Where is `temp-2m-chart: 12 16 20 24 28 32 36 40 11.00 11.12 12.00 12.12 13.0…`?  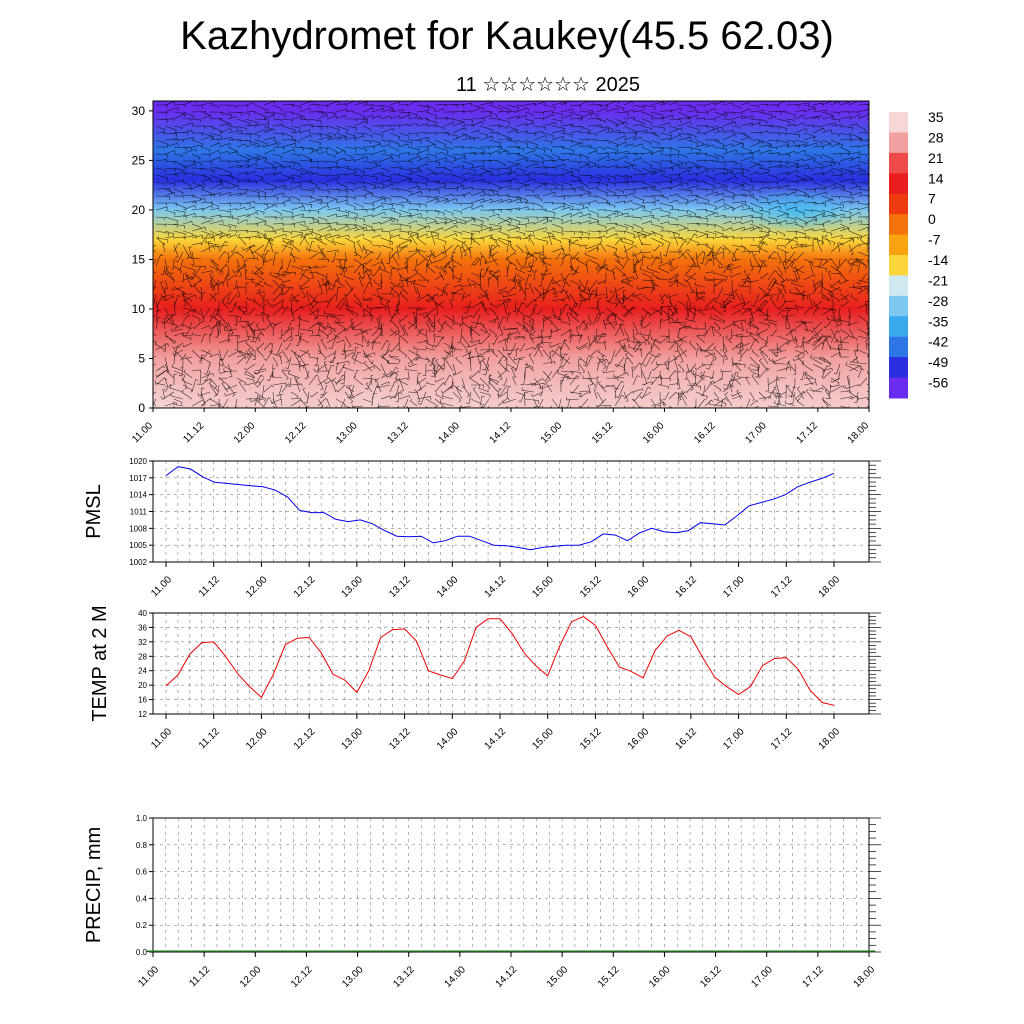 temp-2m-chart: 12 16 20 24 28 32 36 40 11.00 11.12 12.00 12.12 13.0… is located at coordinates (485, 678).